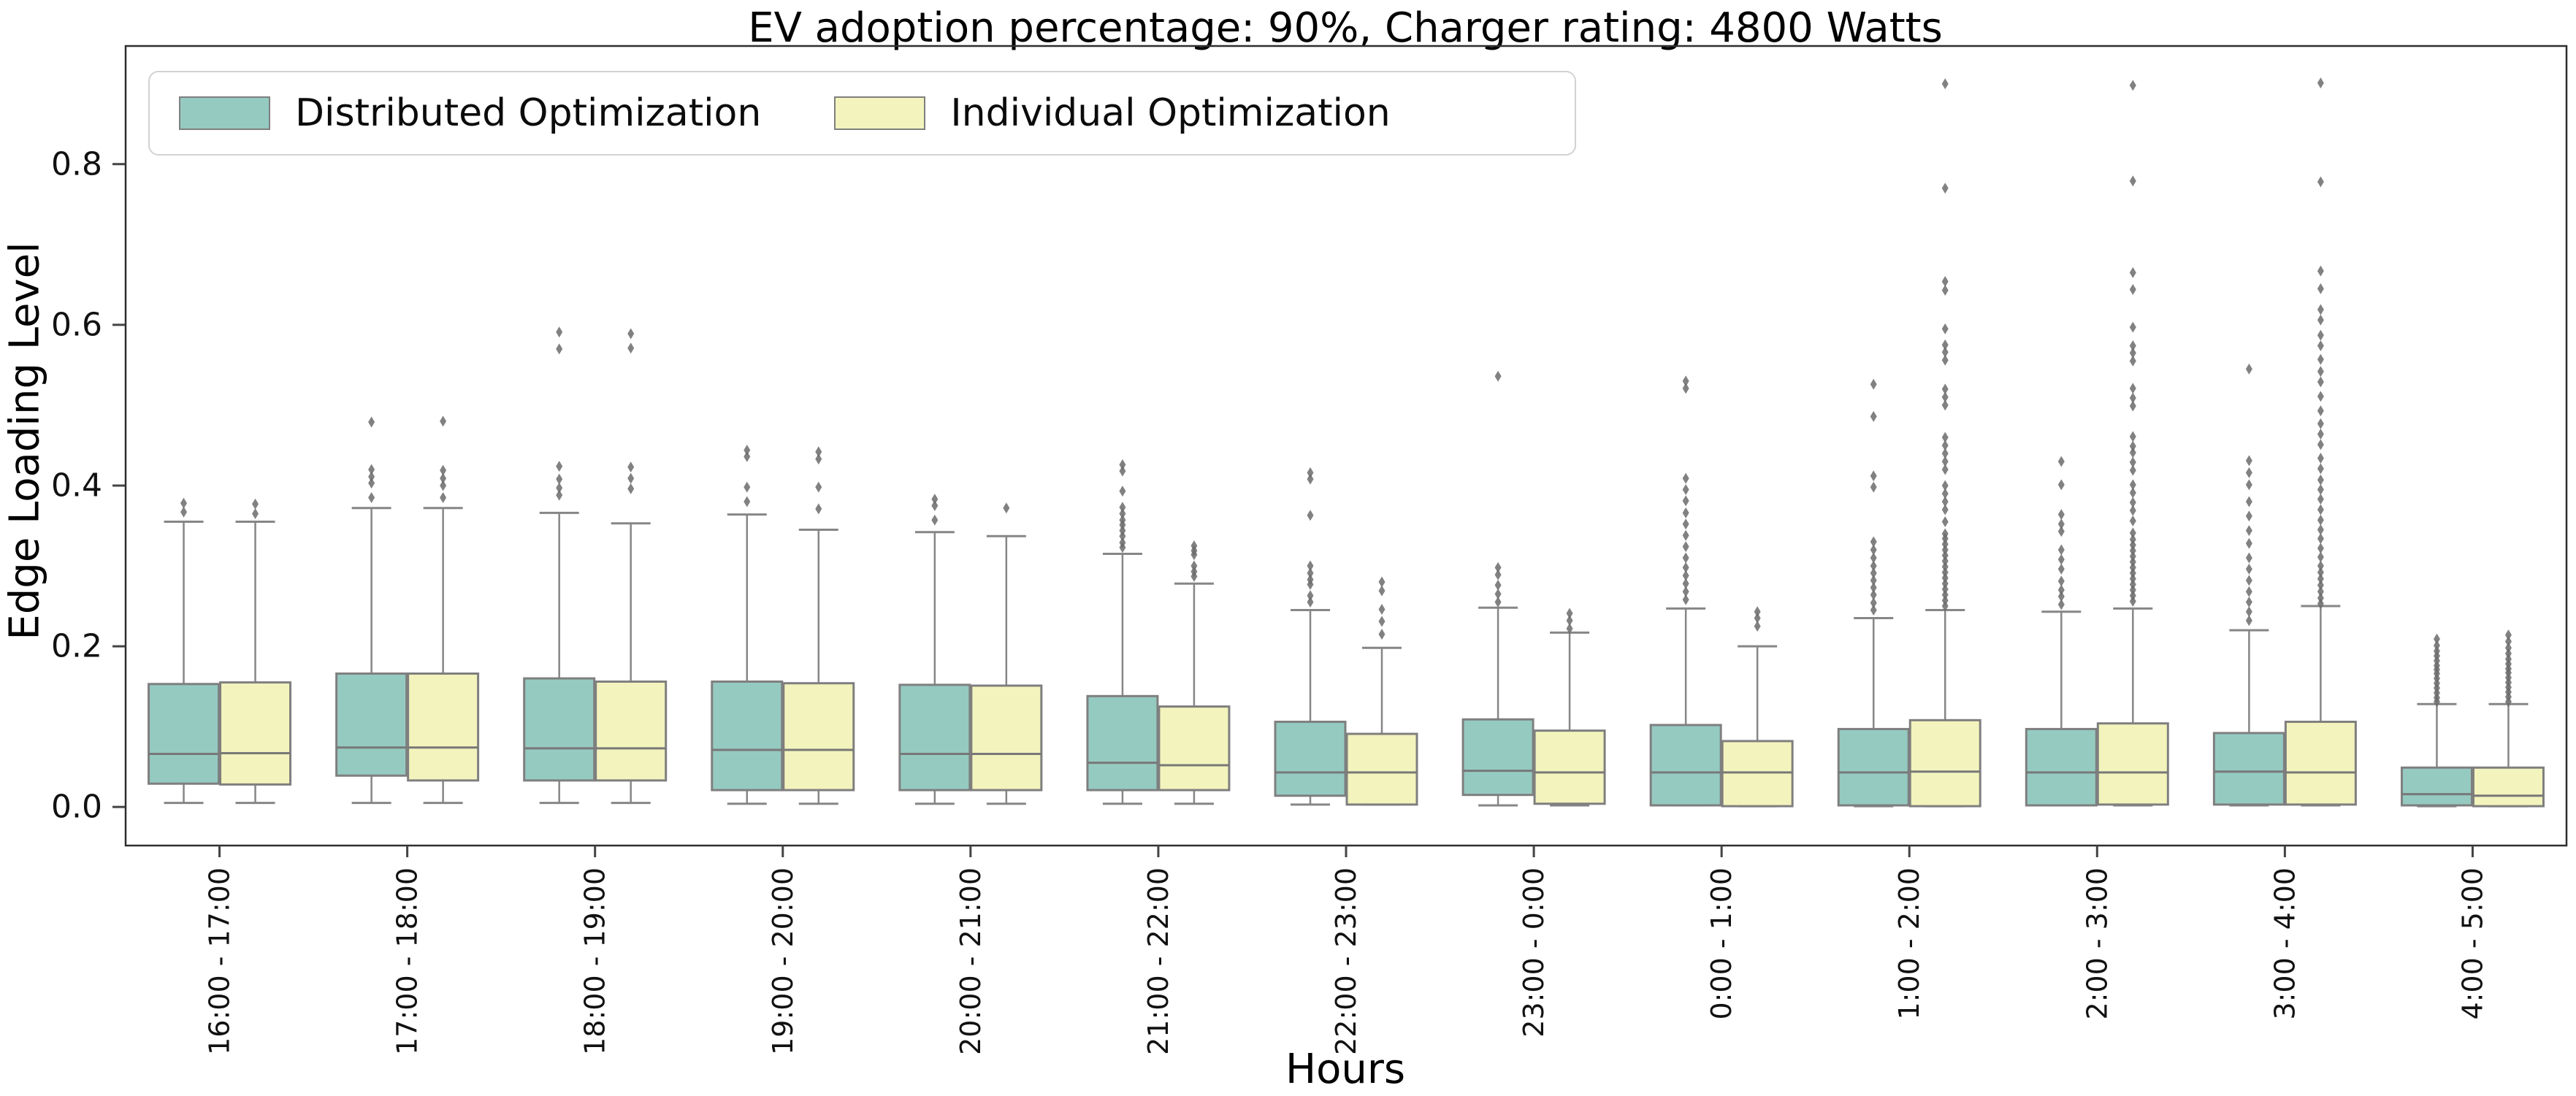 Image resolution: width=2576 pixels, height=1096 pixels. Describe the element at coordinates (76, 808) in the screenshot. I see `y-tick-label: 0.0` at that location.